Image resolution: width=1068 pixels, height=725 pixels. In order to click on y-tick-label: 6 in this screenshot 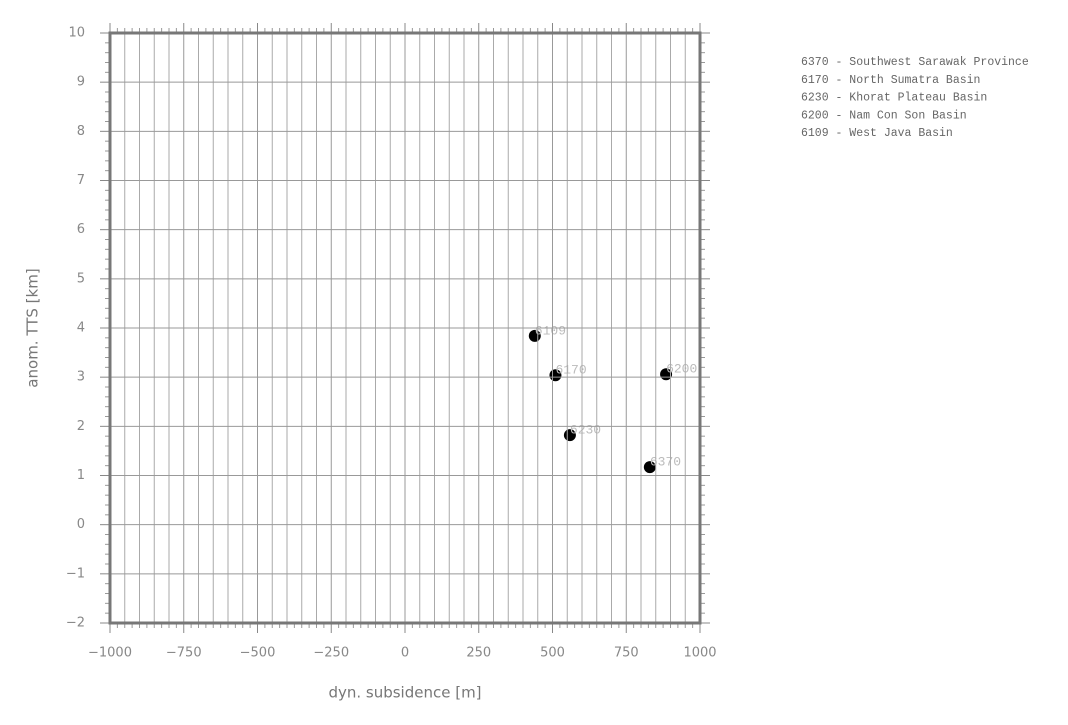, I will do `click(81, 229)`.